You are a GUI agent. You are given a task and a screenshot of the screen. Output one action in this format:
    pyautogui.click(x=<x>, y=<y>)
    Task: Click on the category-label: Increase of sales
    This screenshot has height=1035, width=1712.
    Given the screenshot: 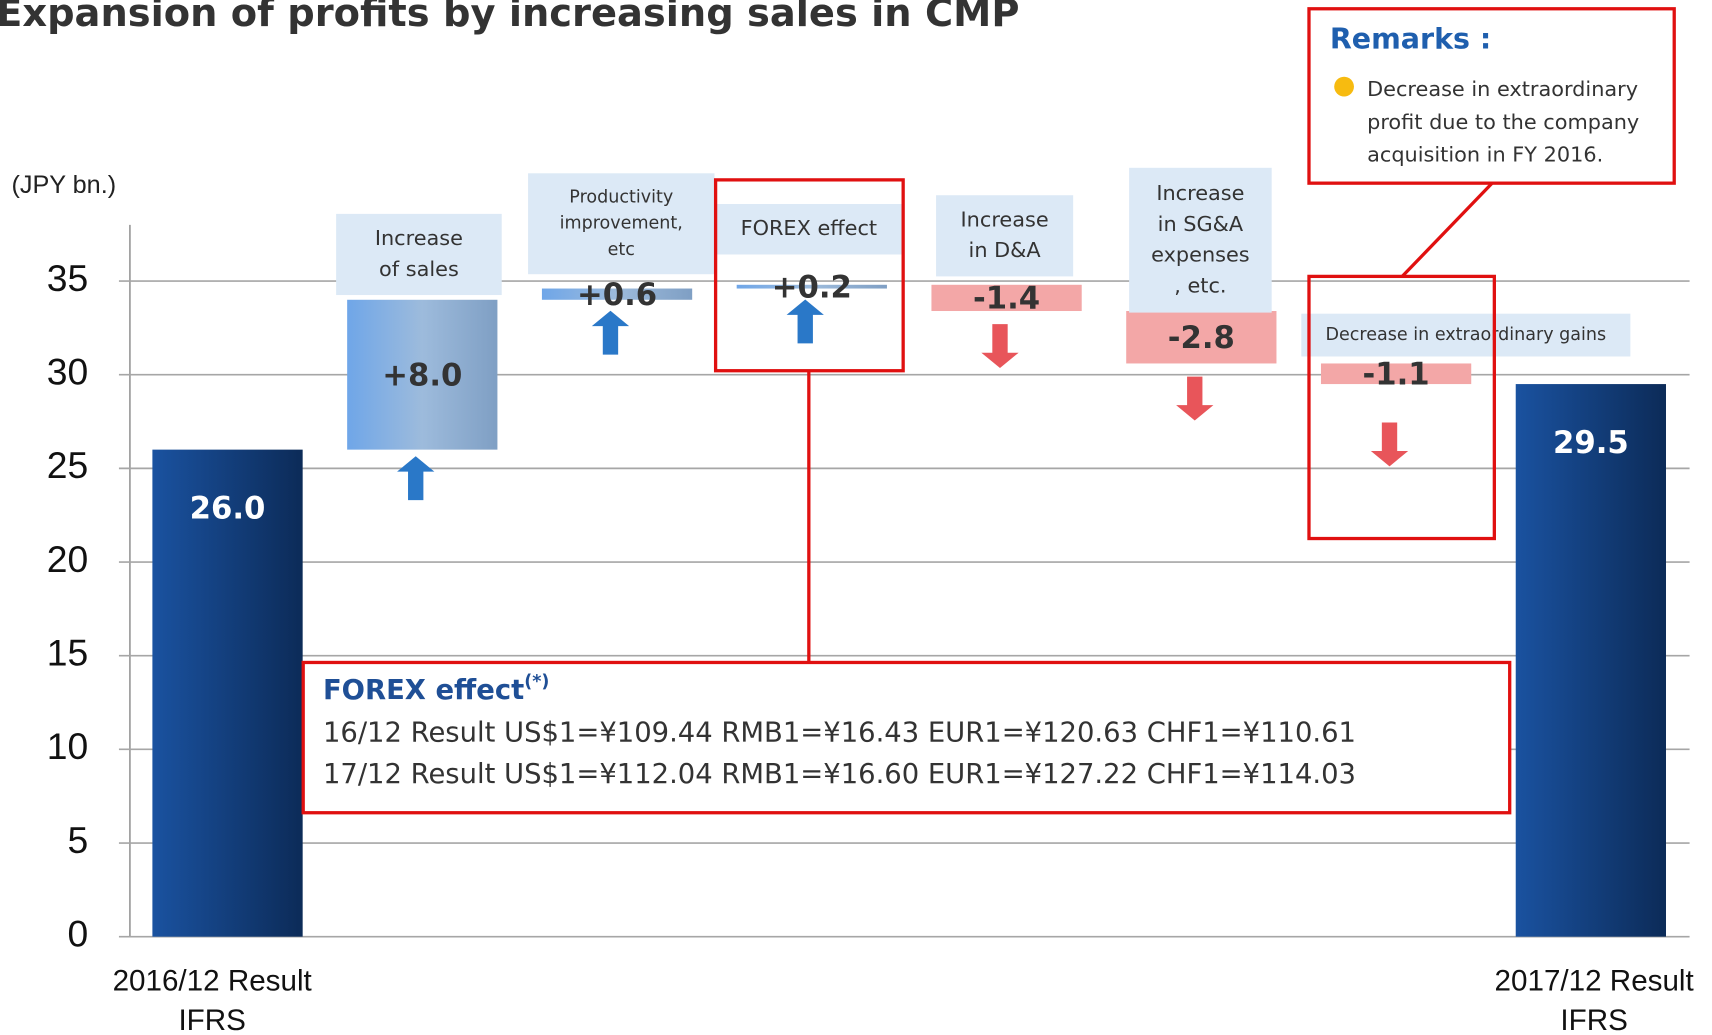 What is the action you would take?
    pyautogui.click(x=419, y=253)
    